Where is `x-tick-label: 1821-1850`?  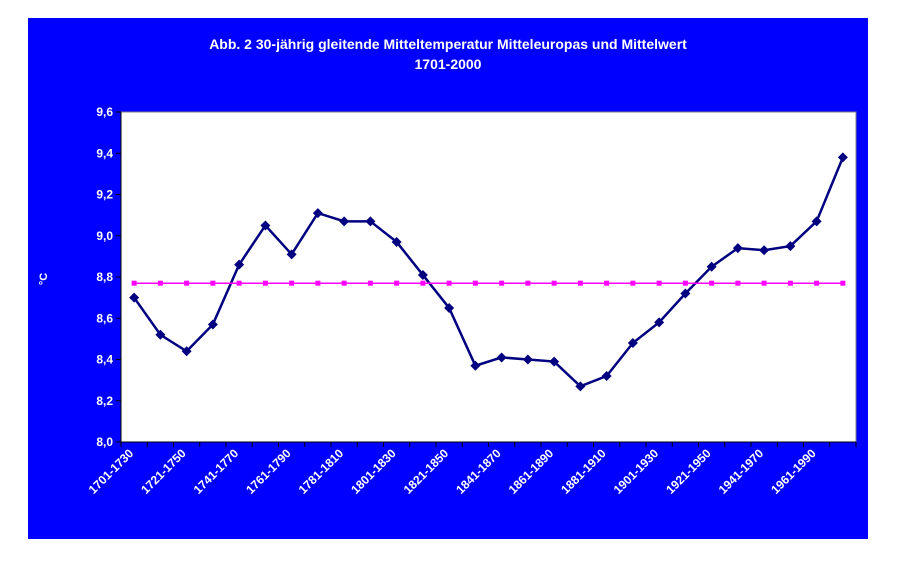 x-tick-label: 1821-1850 is located at coordinates (426, 471).